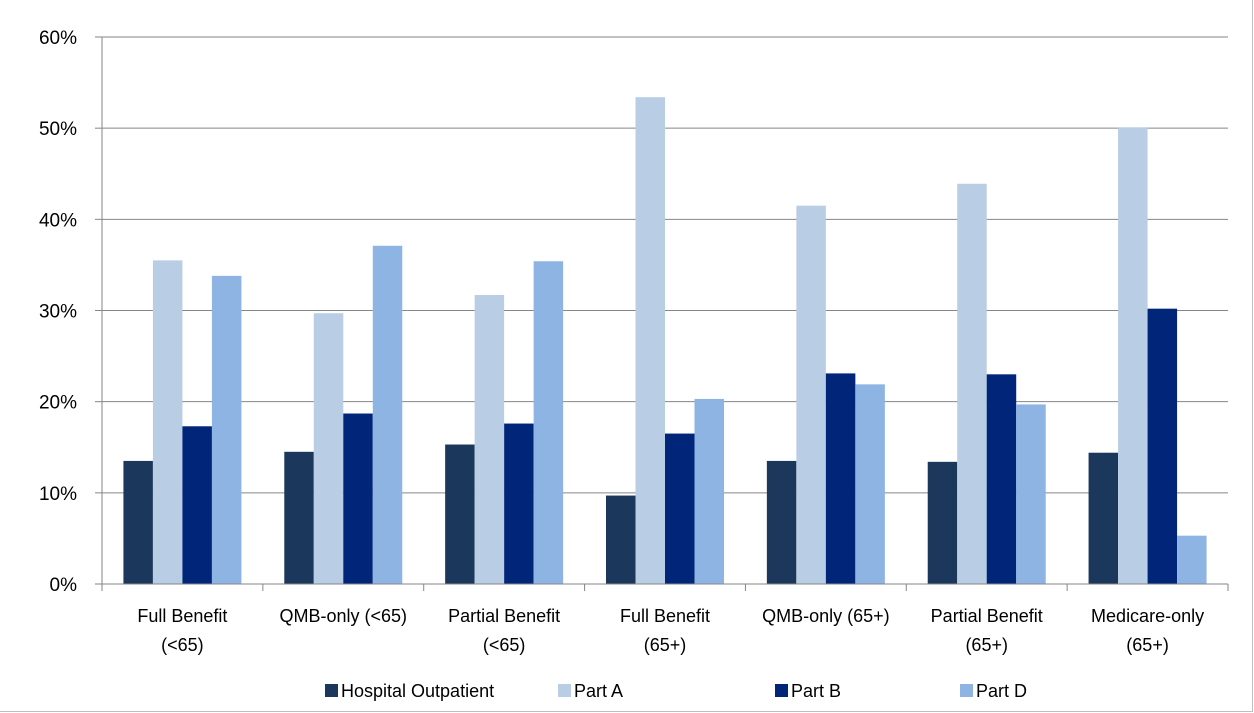 This screenshot has height=713, width=1254. Describe the element at coordinates (417, 691) in the screenshot. I see `legend-label: Hospital Outpatient` at that location.